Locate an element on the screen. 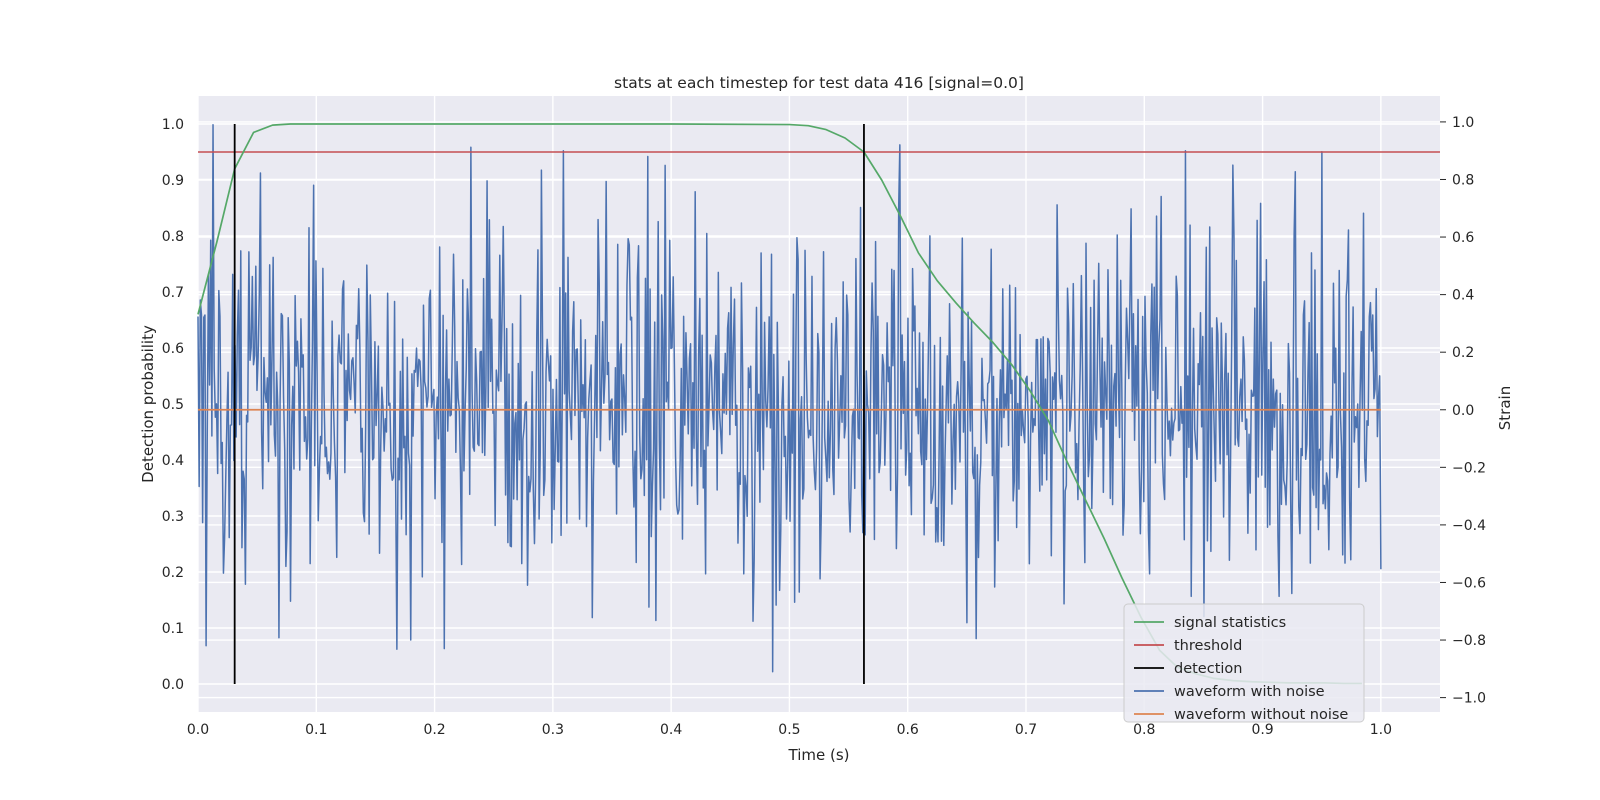 This screenshot has height=800, width=1600. x-tick-label: 0.7 is located at coordinates (1026, 730).